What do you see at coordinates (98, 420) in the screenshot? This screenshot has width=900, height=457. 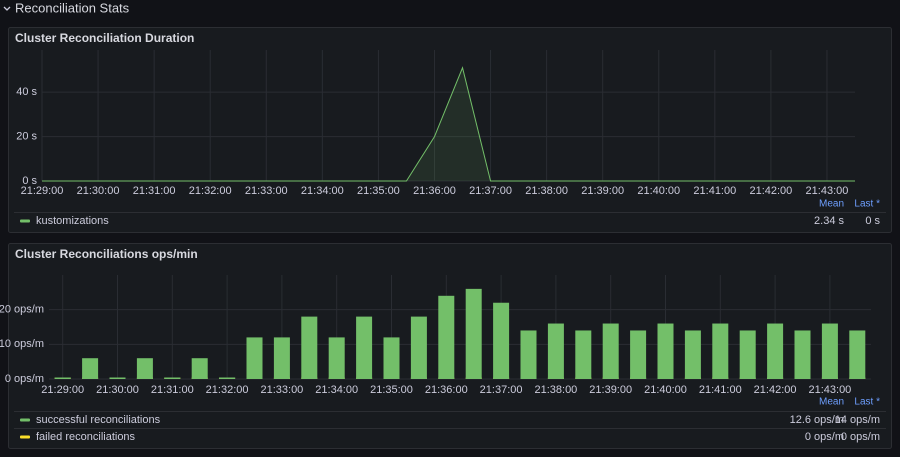 I see `legend-label: successful reconciliations` at bounding box center [98, 420].